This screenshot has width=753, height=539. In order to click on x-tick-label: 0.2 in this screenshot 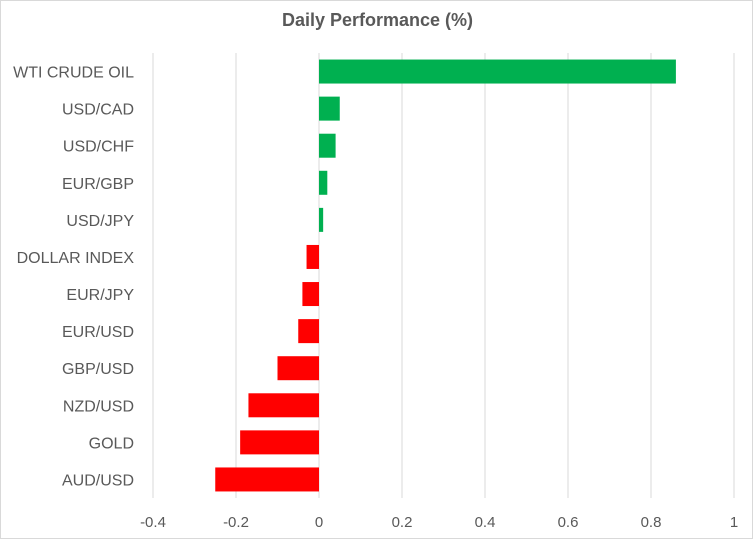, I will do `click(402, 522)`.